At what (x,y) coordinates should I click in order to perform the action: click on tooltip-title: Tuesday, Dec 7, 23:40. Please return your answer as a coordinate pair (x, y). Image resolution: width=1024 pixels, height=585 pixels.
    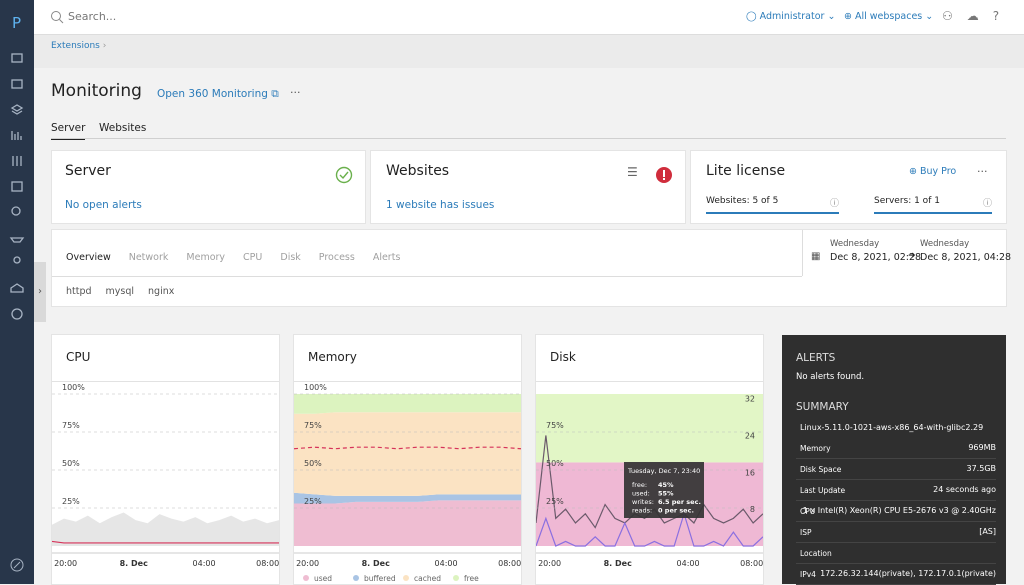
    Looking at the image, I should click on (663, 471).